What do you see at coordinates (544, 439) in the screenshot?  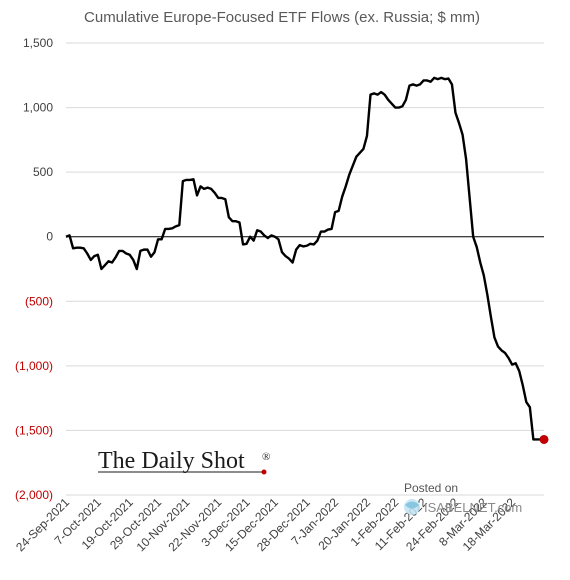 I see `series-end-point` at bounding box center [544, 439].